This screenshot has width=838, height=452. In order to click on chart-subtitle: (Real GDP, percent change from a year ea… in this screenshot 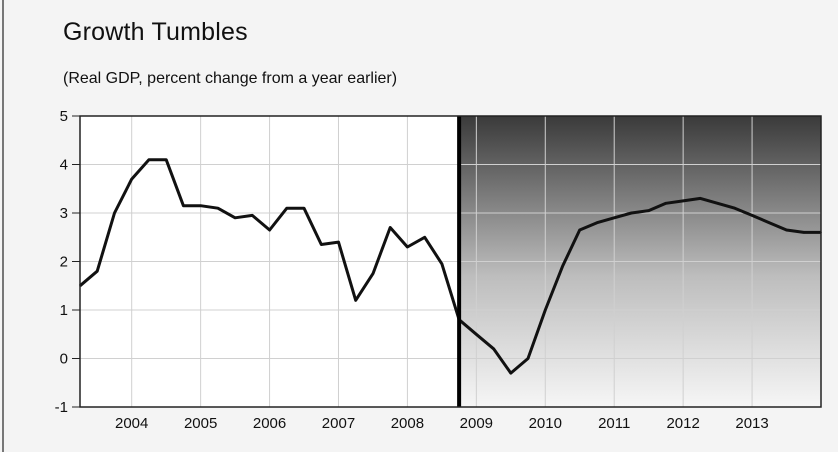, I will do `click(230, 78)`.